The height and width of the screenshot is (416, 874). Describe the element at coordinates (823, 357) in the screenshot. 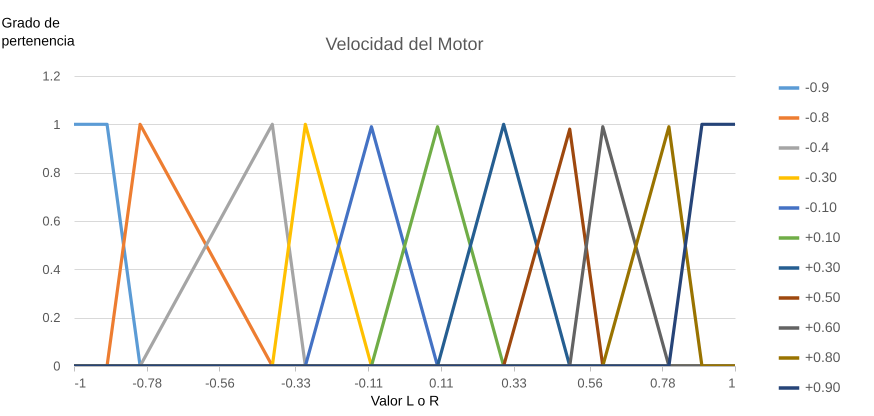

I see `legend-label: +0.80` at that location.